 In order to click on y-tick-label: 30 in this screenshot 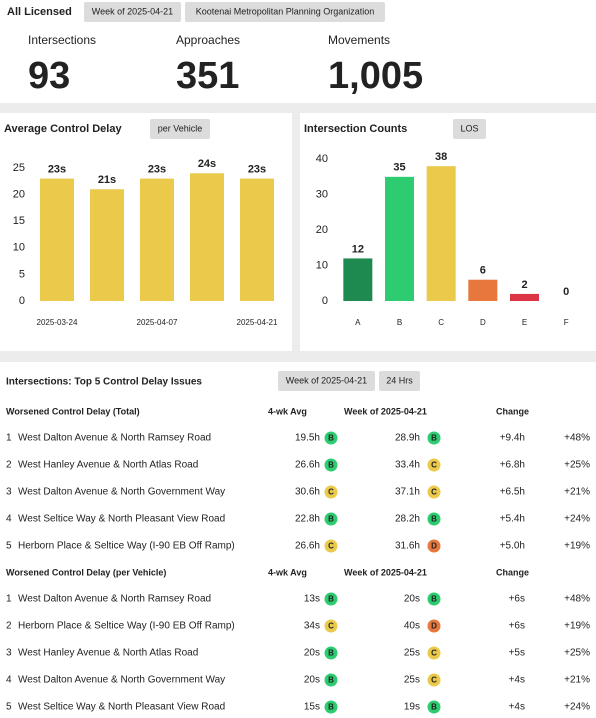, I will do `click(322, 194)`.